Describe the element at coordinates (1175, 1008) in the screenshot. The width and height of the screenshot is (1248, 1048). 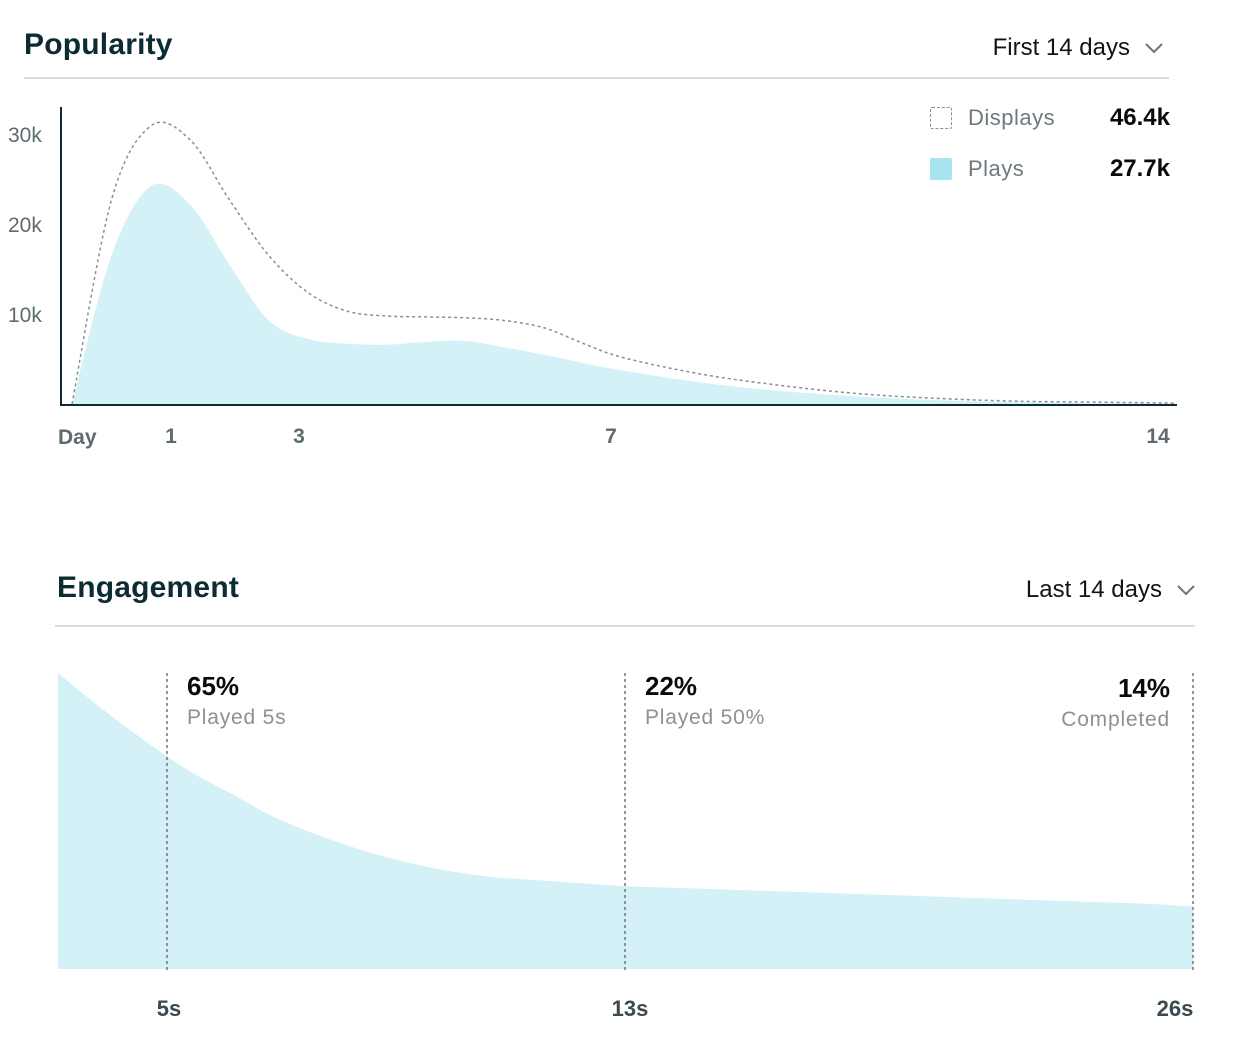
I see `x-tick-label: 26s` at that location.